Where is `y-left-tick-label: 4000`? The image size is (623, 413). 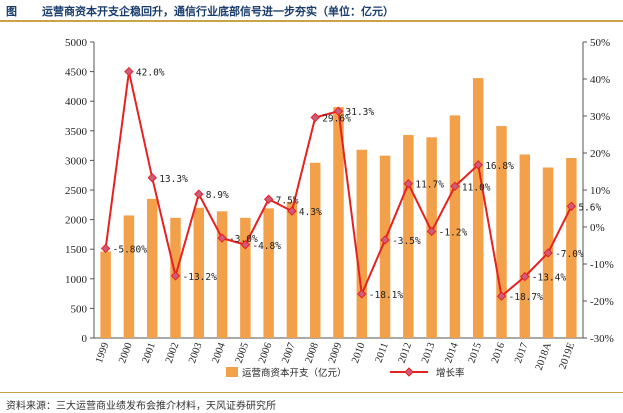
y-left-tick-label: 4000 is located at coordinates (76, 102).